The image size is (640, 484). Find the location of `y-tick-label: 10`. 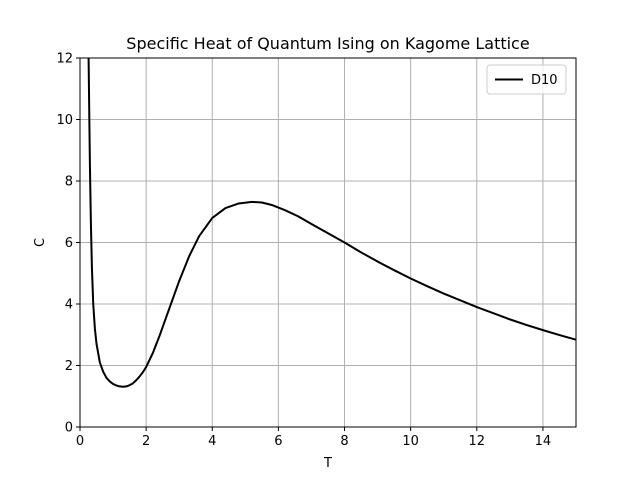

y-tick-label: 10 is located at coordinates (64, 120).